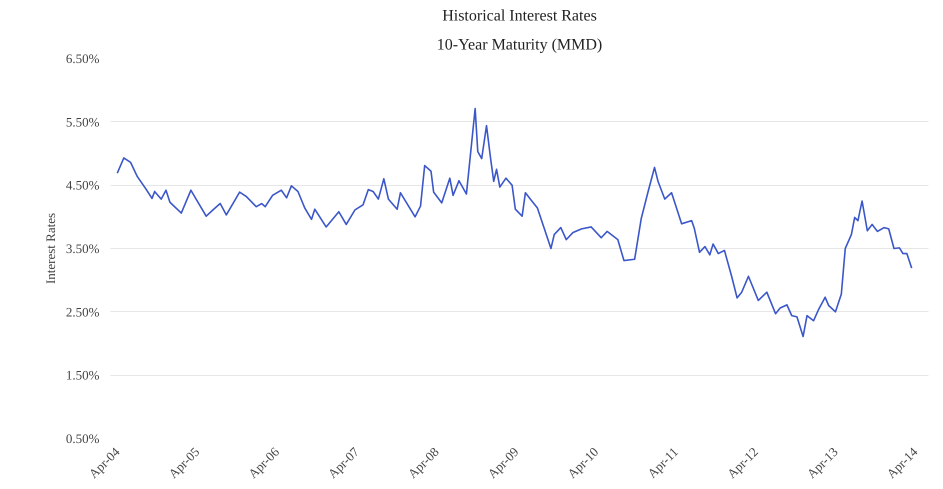 The image size is (943, 489). Describe the element at coordinates (83, 375) in the screenshot. I see `y-tick-label: 1.50%` at that location.